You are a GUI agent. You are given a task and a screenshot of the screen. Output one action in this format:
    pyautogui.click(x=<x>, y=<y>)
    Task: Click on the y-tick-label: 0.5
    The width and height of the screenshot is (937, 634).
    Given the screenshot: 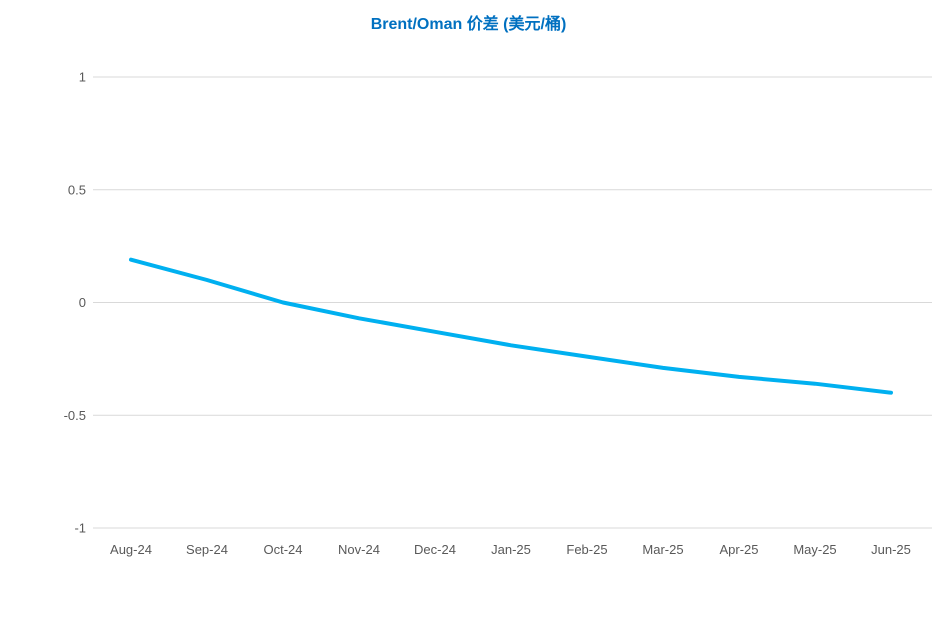 What is the action you would take?
    pyautogui.click(x=77, y=189)
    